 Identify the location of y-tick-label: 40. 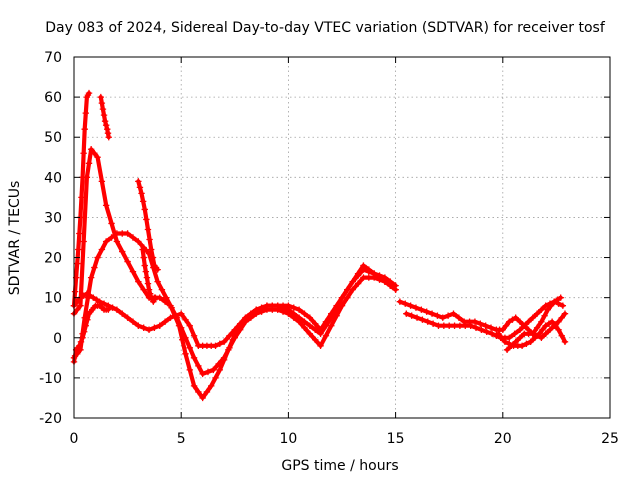
(53, 178).